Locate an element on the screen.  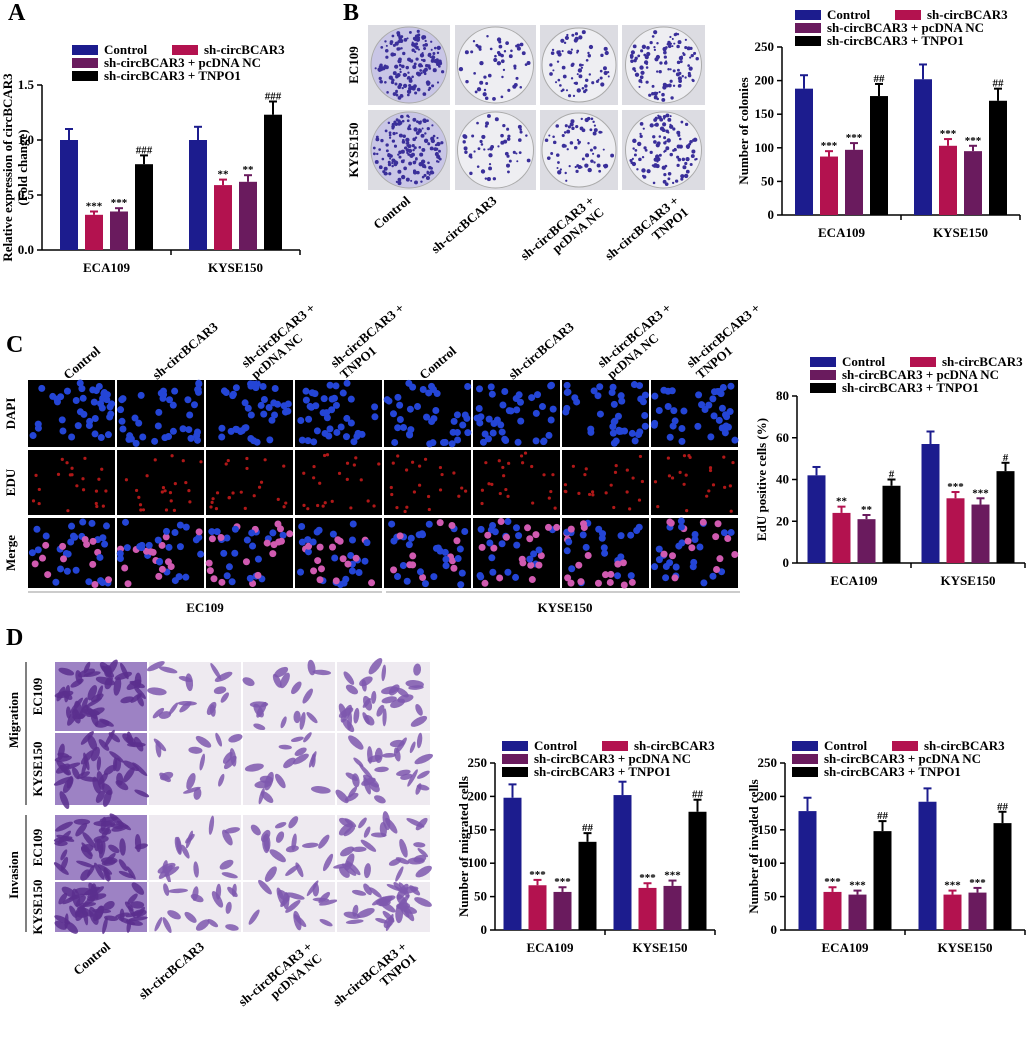
significance-label: *** is located at coordinates (952, 886).